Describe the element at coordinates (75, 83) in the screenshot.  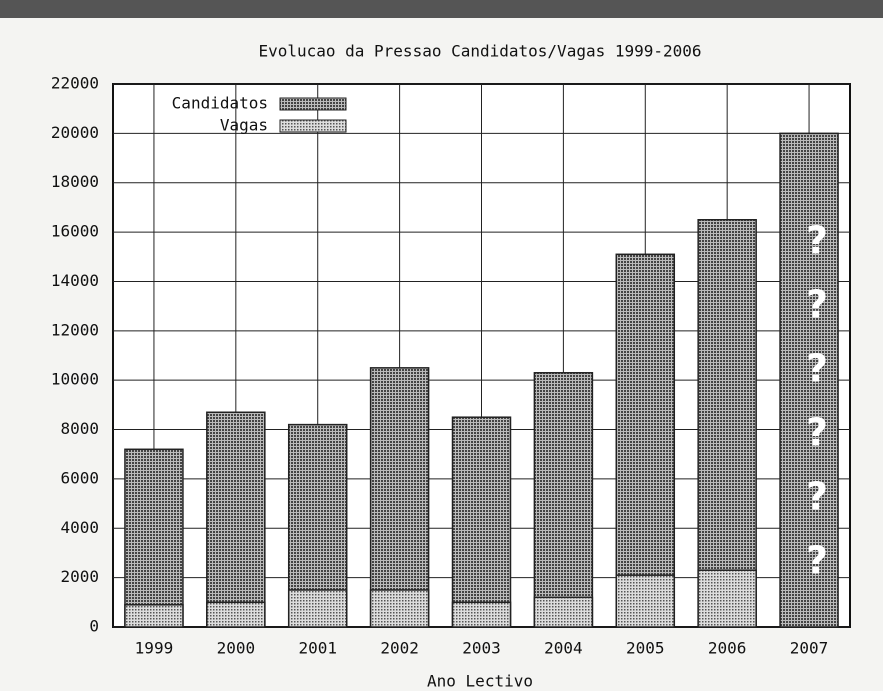
I see `y-tick-label: 22000` at that location.